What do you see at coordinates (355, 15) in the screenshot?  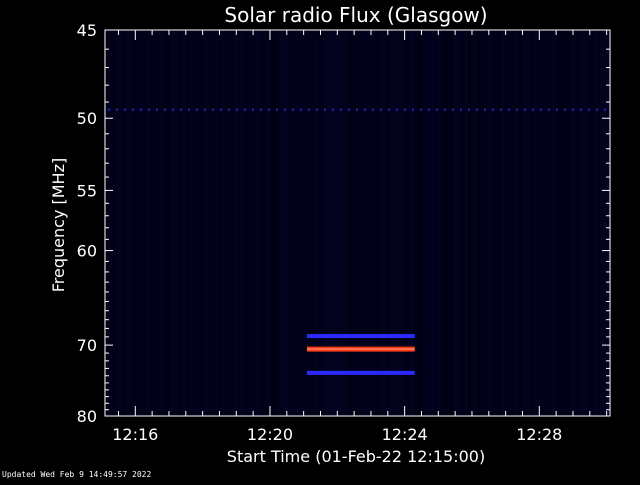 I see `chart-title: Solar radio Flux (Glasgow)` at bounding box center [355, 15].